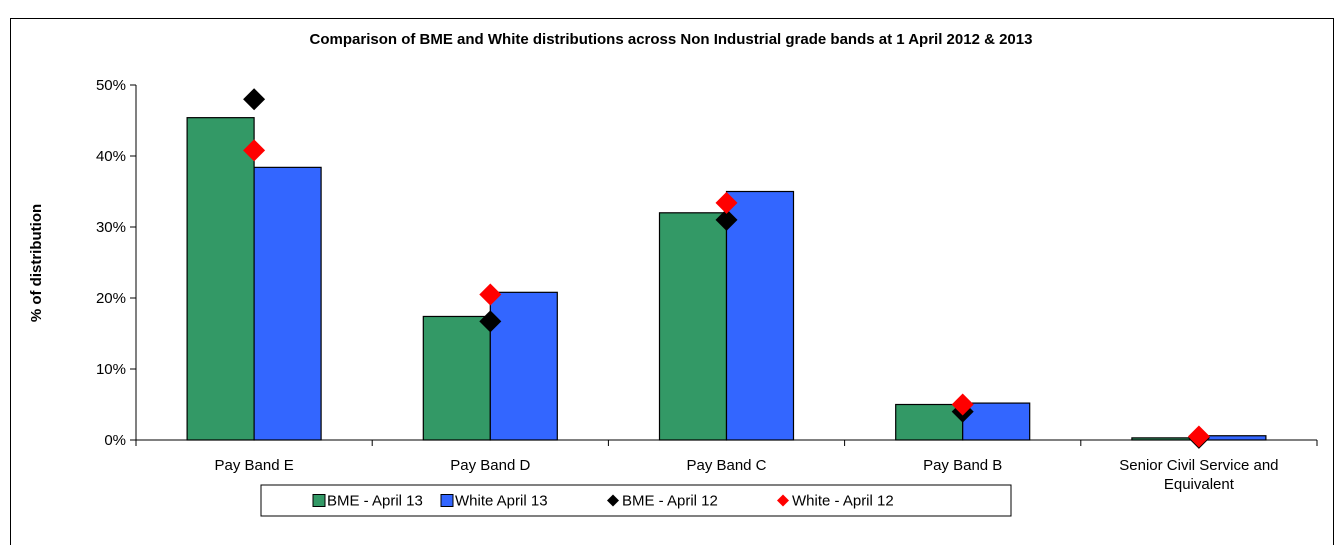 The width and height of the screenshot is (1344, 546). What do you see at coordinates (501, 501) in the screenshot?
I see `legend-label: White April 13` at bounding box center [501, 501].